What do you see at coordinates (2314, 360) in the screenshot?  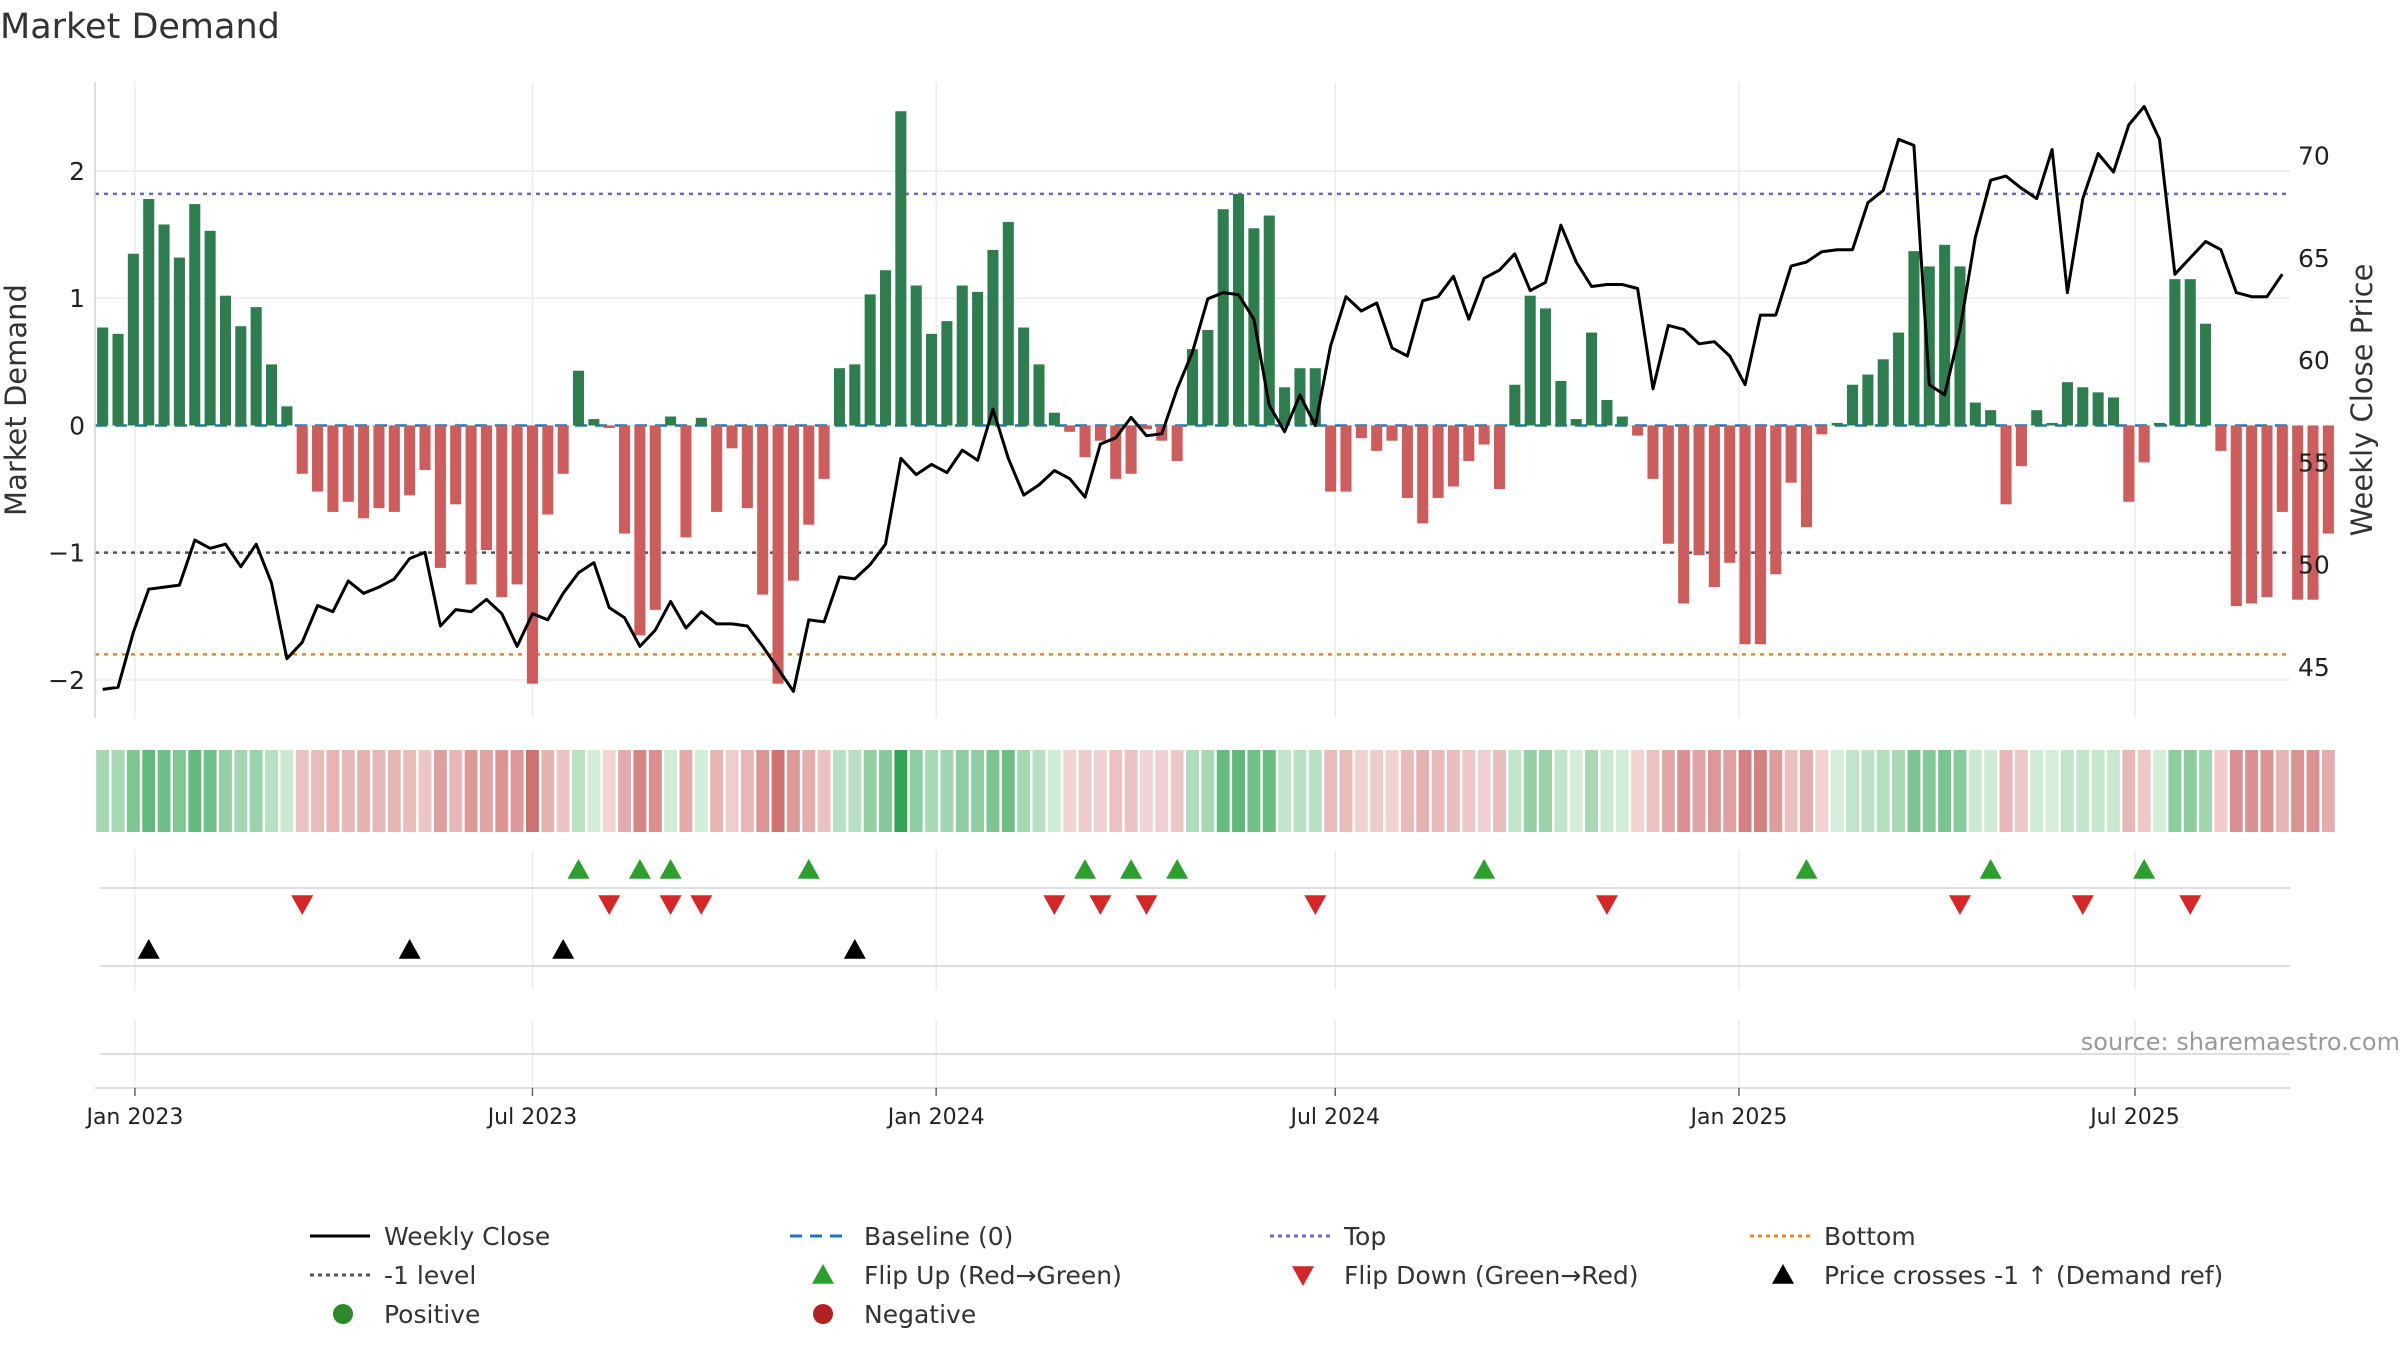 I see `y2-tick-label: 60` at bounding box center [2314, 360].